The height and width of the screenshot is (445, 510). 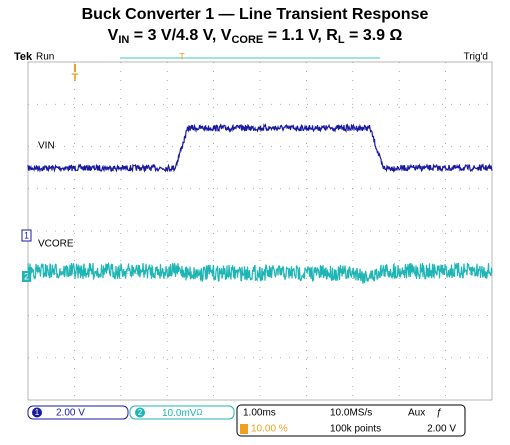 I want to click on subtitle-part: IN, so click(x=123, y=40).